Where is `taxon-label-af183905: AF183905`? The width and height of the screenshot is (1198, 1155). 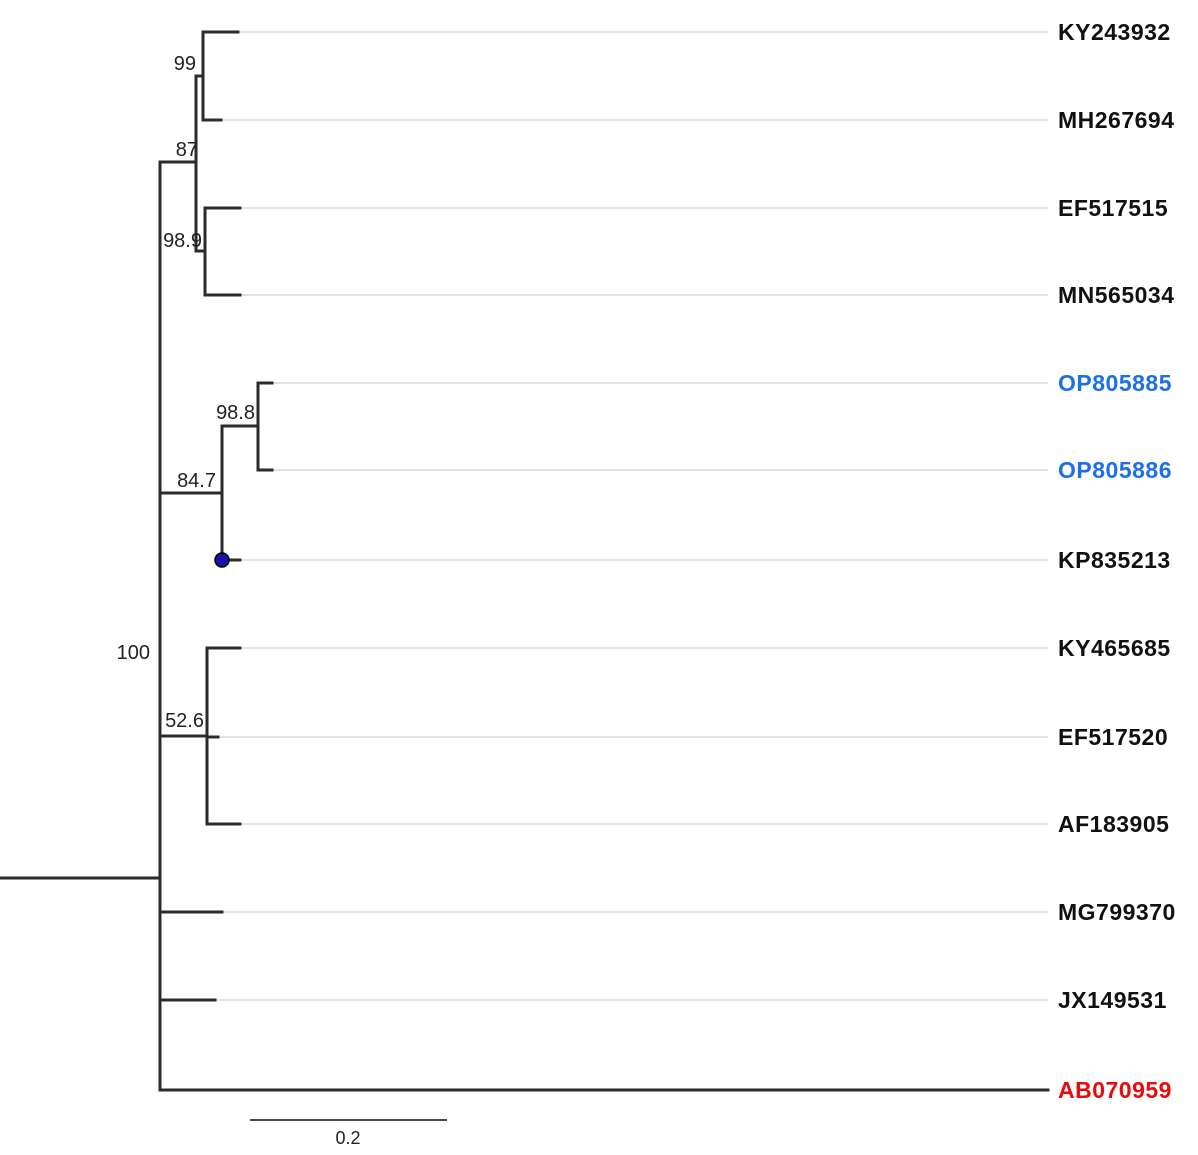 taxon-label-af183905: AF183905 is located at coordinates (1113, 824).